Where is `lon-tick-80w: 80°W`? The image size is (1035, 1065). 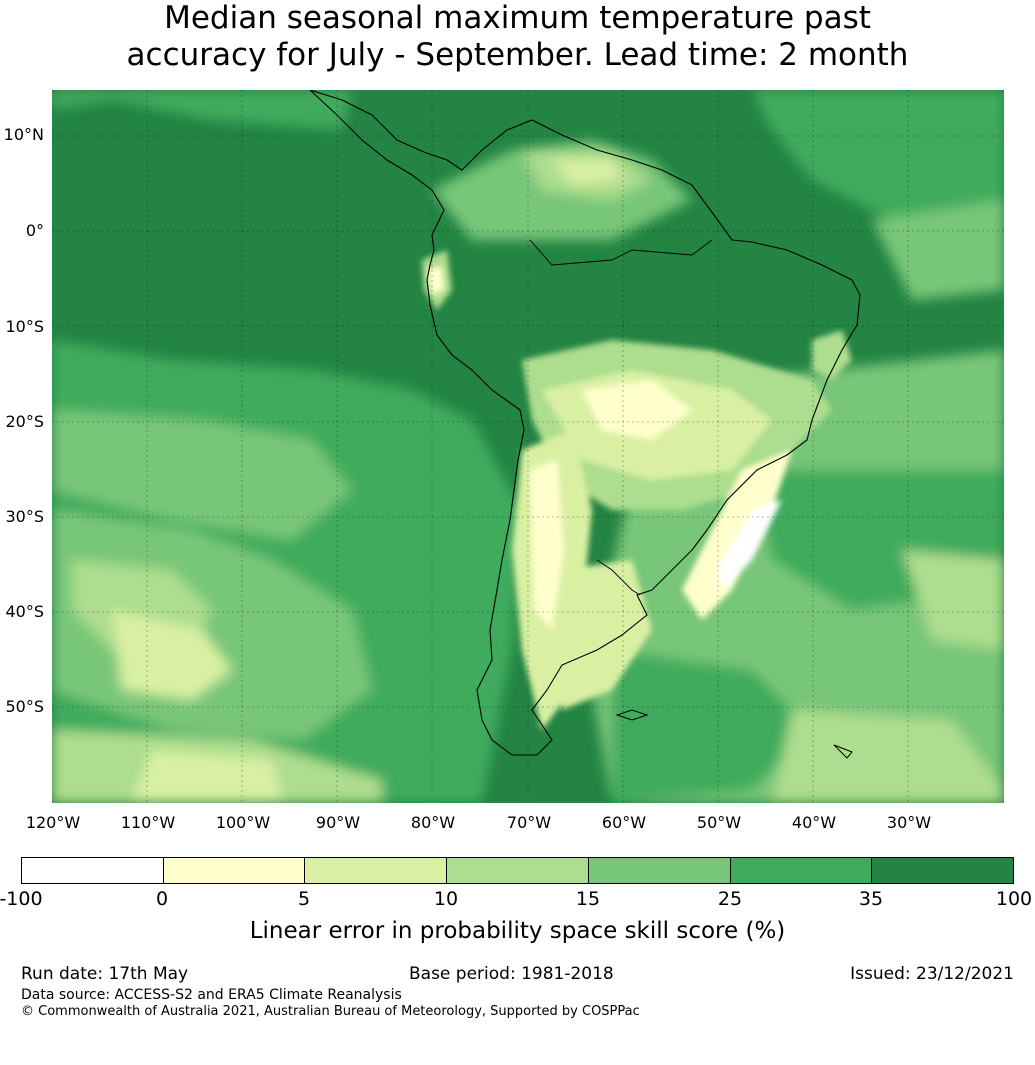
lon-tick-80w: 80°W is located at coordinates (433, 822).